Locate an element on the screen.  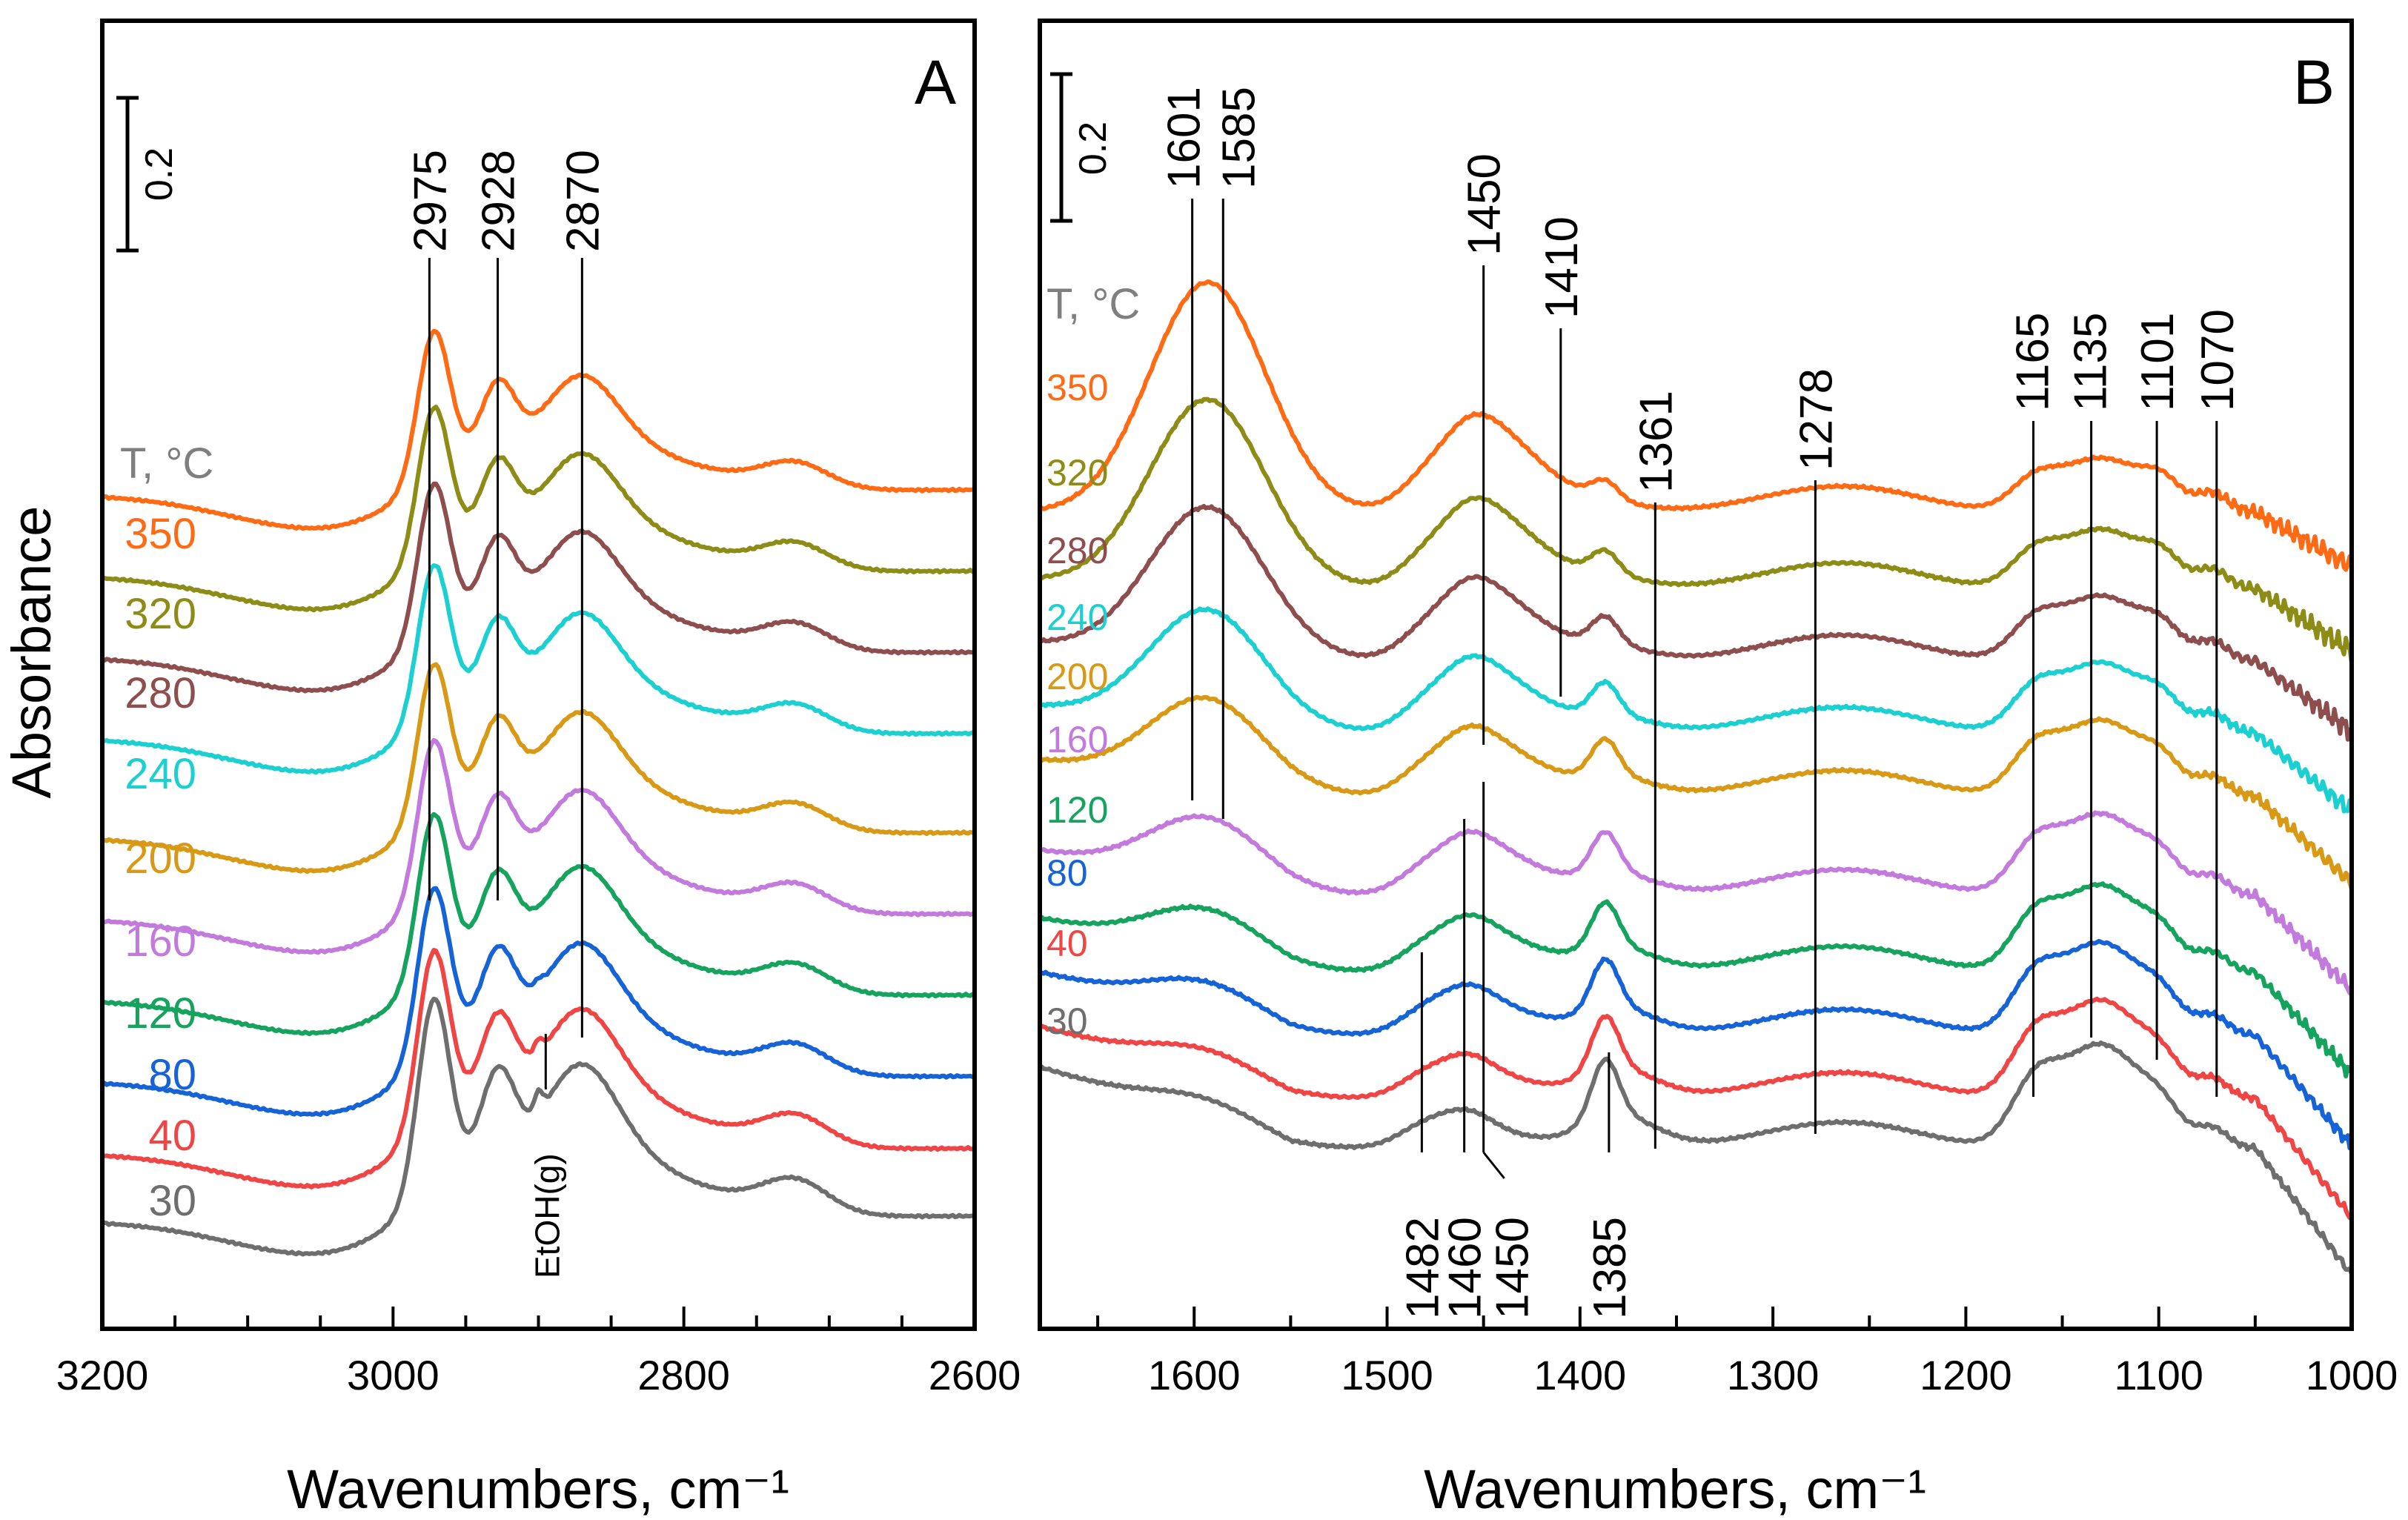
panel-b-tick-label-1500: 1500 is located at coordinates (1387, 1375).